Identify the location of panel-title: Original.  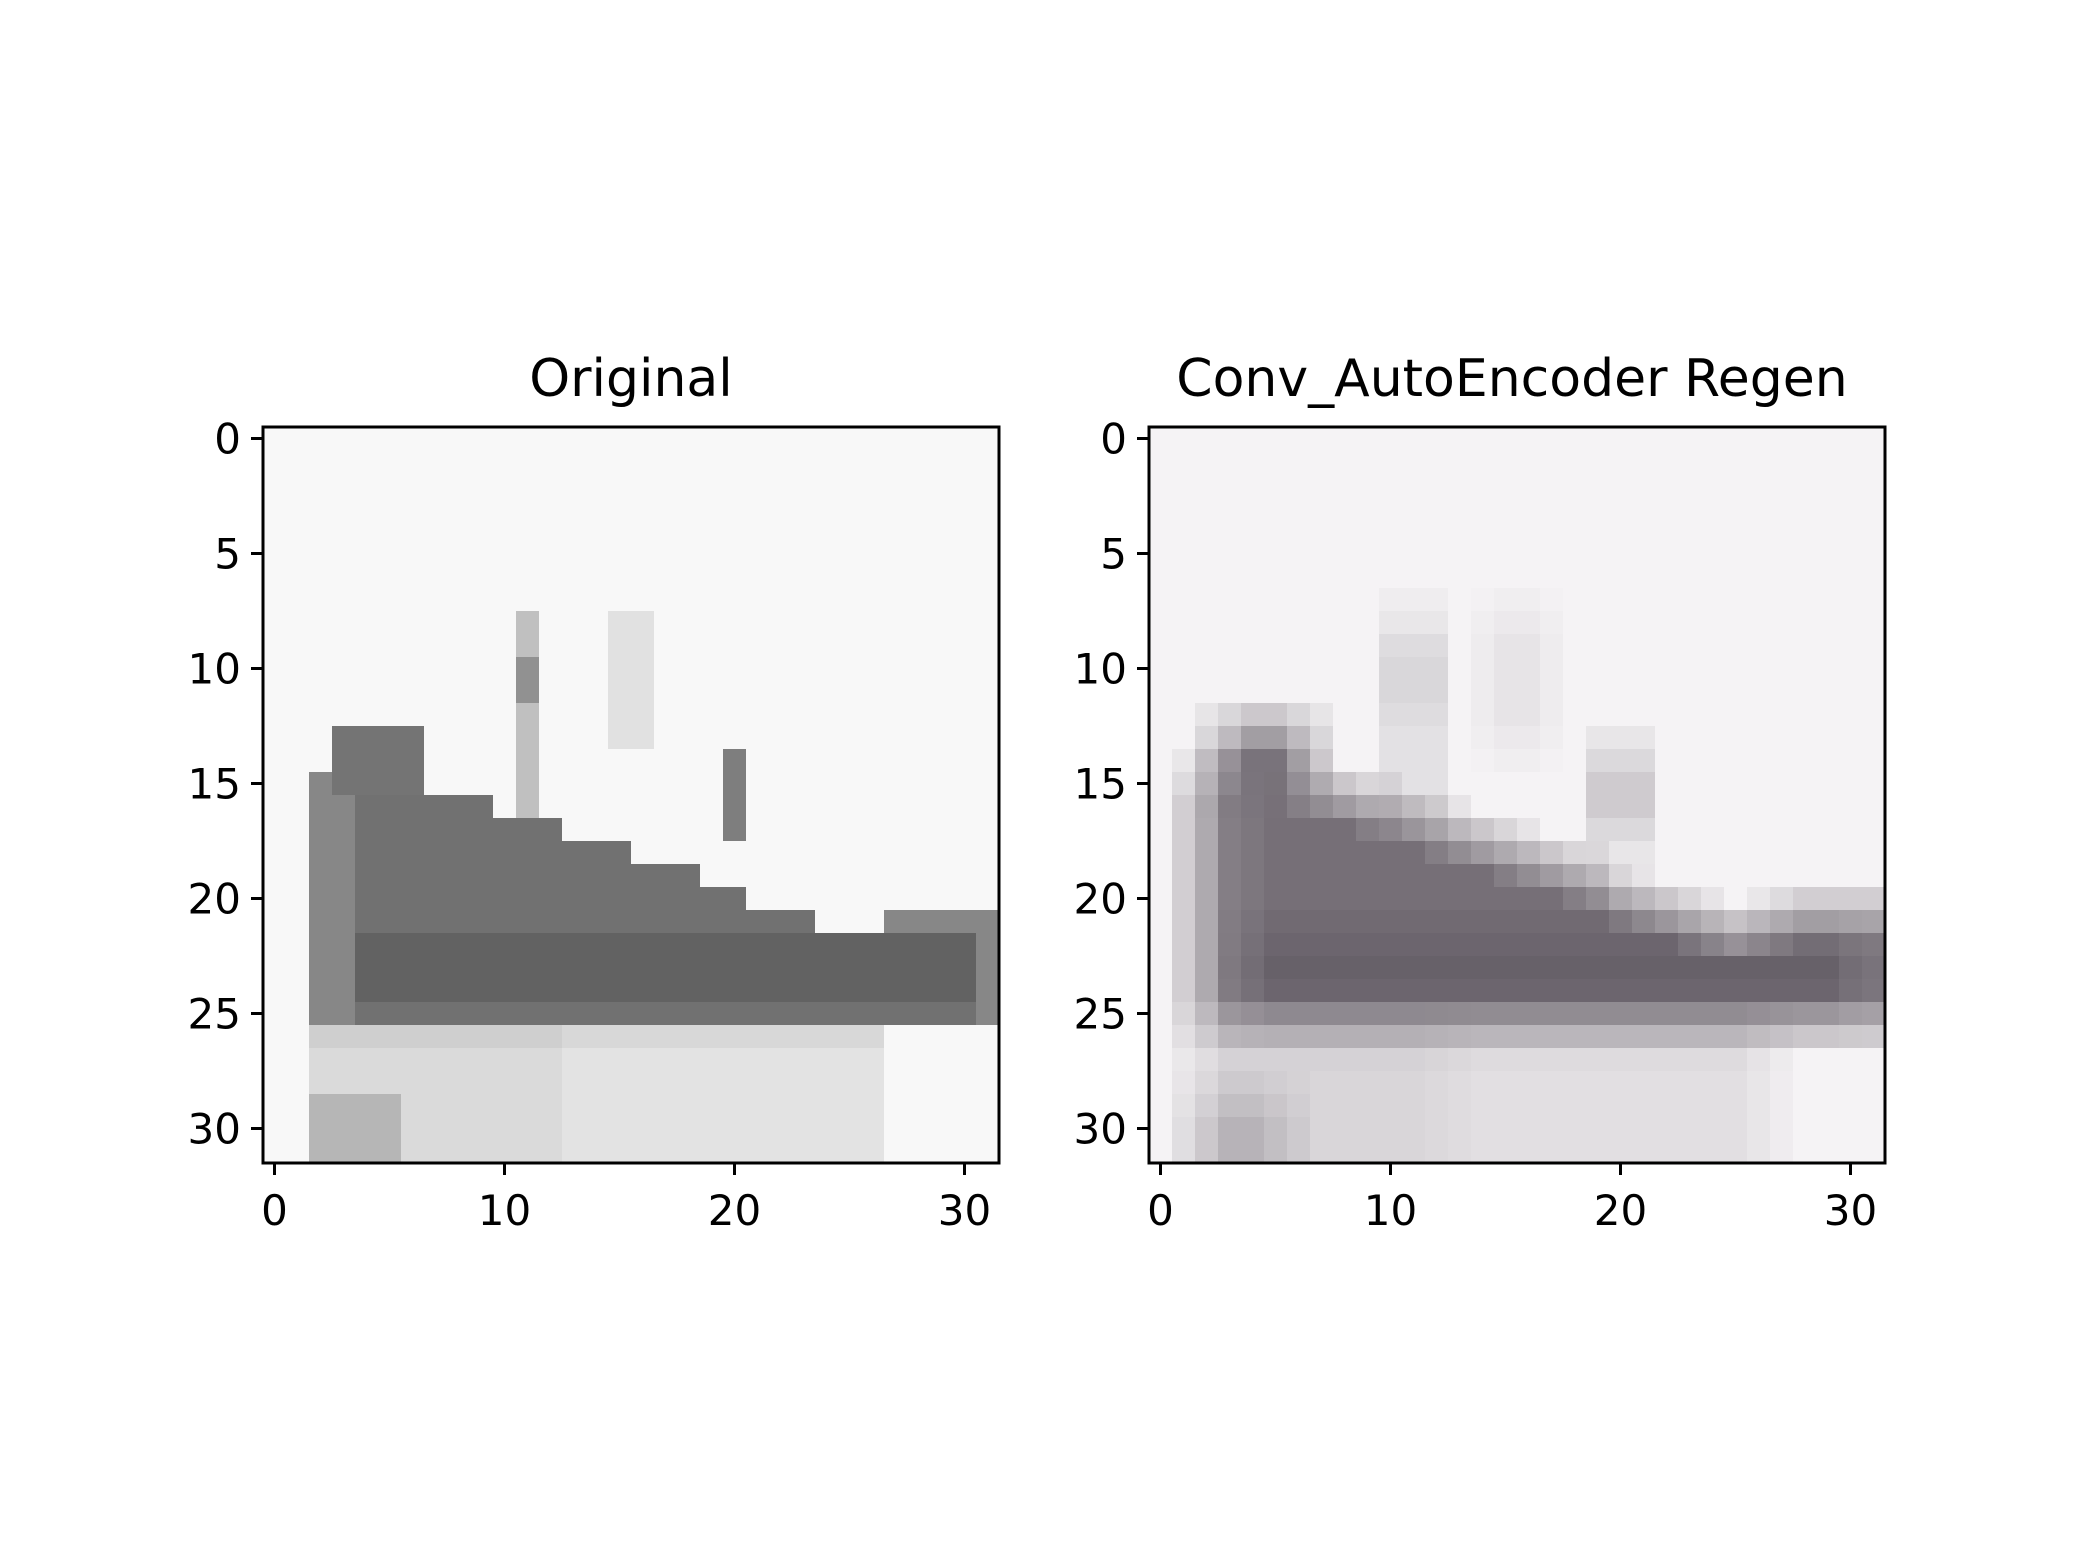
(630, 379).